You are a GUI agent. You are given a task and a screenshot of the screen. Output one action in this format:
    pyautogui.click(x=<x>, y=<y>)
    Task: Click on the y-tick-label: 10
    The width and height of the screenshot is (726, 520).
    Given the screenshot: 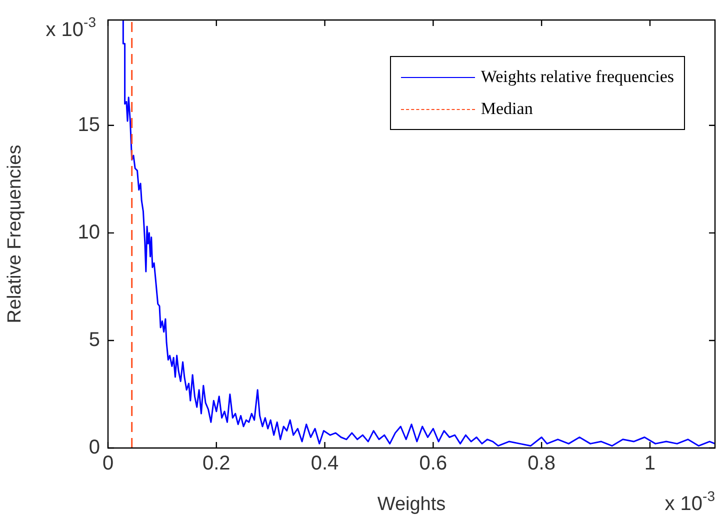 What is the action you would take?
    pyautogui.click(x=89, y=232)
    